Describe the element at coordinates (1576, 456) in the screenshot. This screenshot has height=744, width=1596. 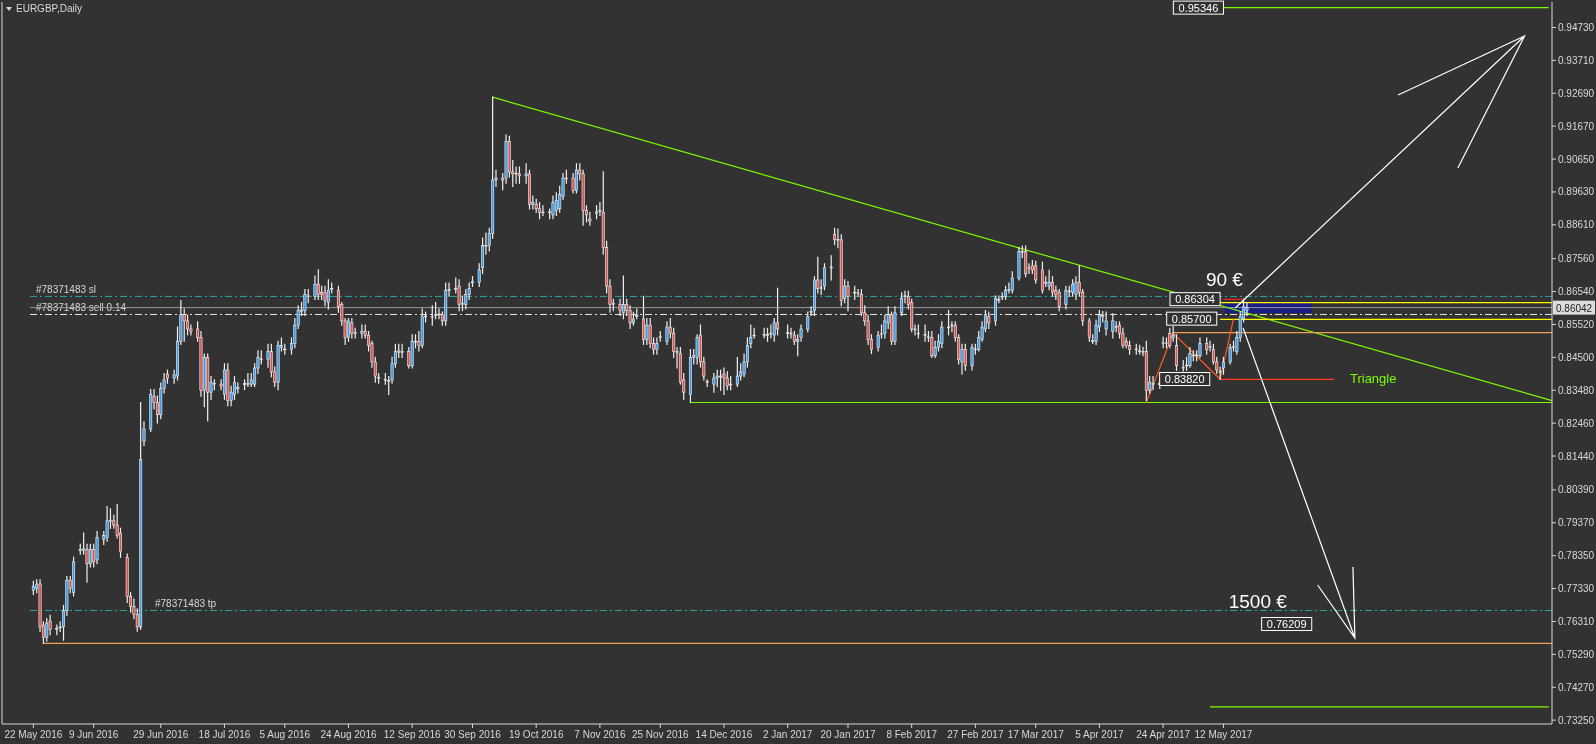
I see `y-tick-label: 0.81440` at that location.